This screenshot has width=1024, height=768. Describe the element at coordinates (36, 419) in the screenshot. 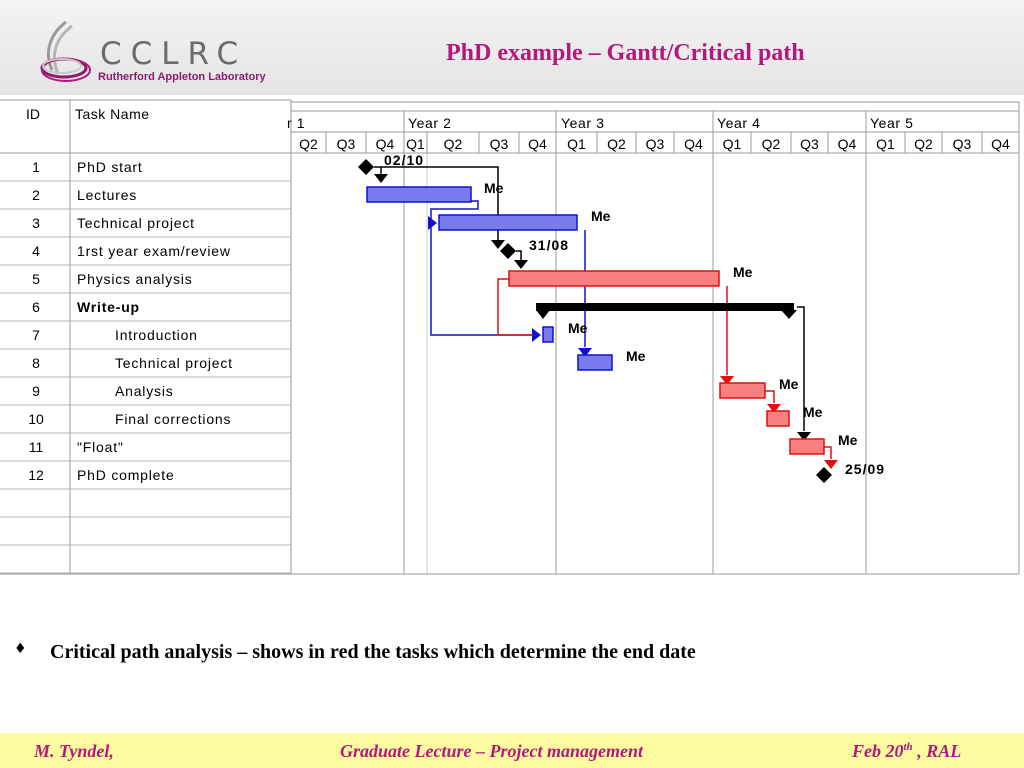

I see `task-id: 10` at that location.